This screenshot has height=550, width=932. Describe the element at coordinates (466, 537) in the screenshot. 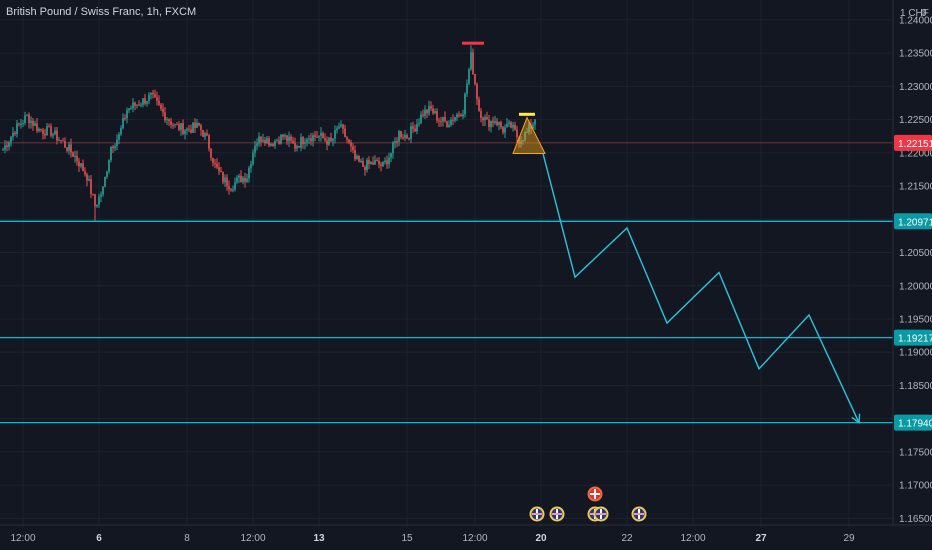

I see `time-axis-bg` at that location.